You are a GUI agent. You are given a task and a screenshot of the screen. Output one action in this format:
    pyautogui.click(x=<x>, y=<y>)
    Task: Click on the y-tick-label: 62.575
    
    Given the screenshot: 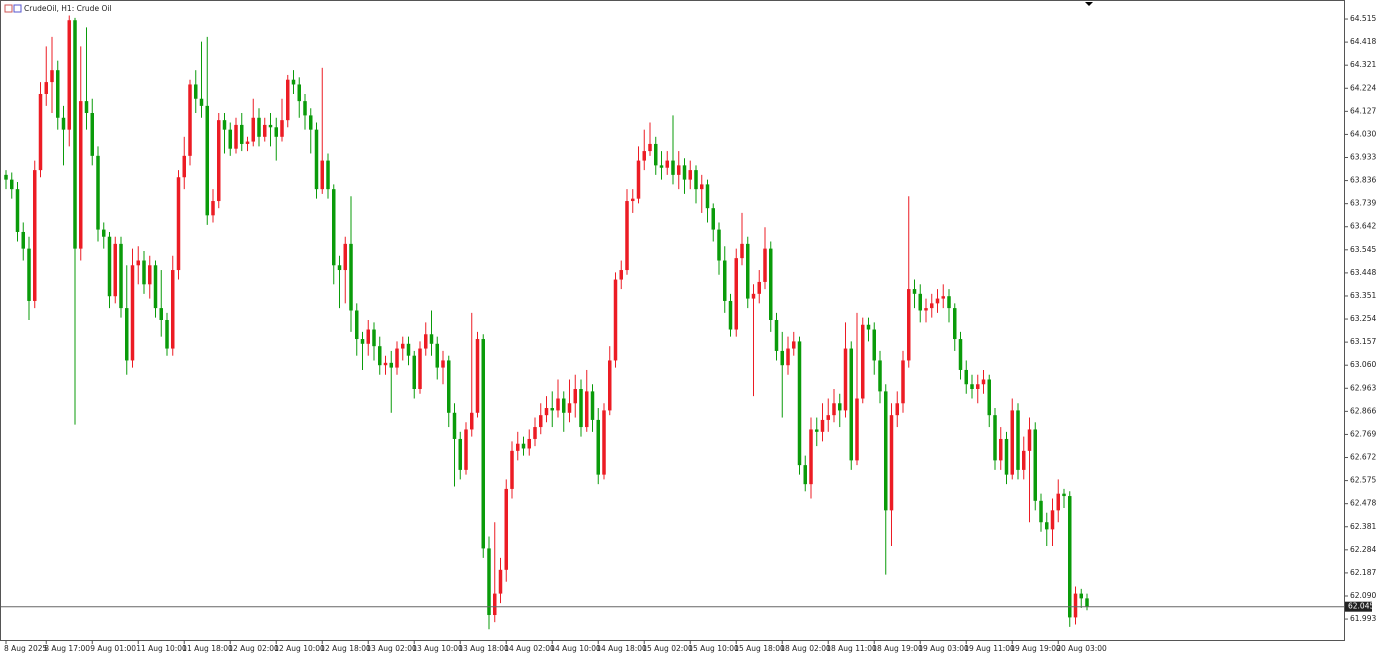 What is the action you would take?
    pyautogui.click(x=1363, y=480)
    